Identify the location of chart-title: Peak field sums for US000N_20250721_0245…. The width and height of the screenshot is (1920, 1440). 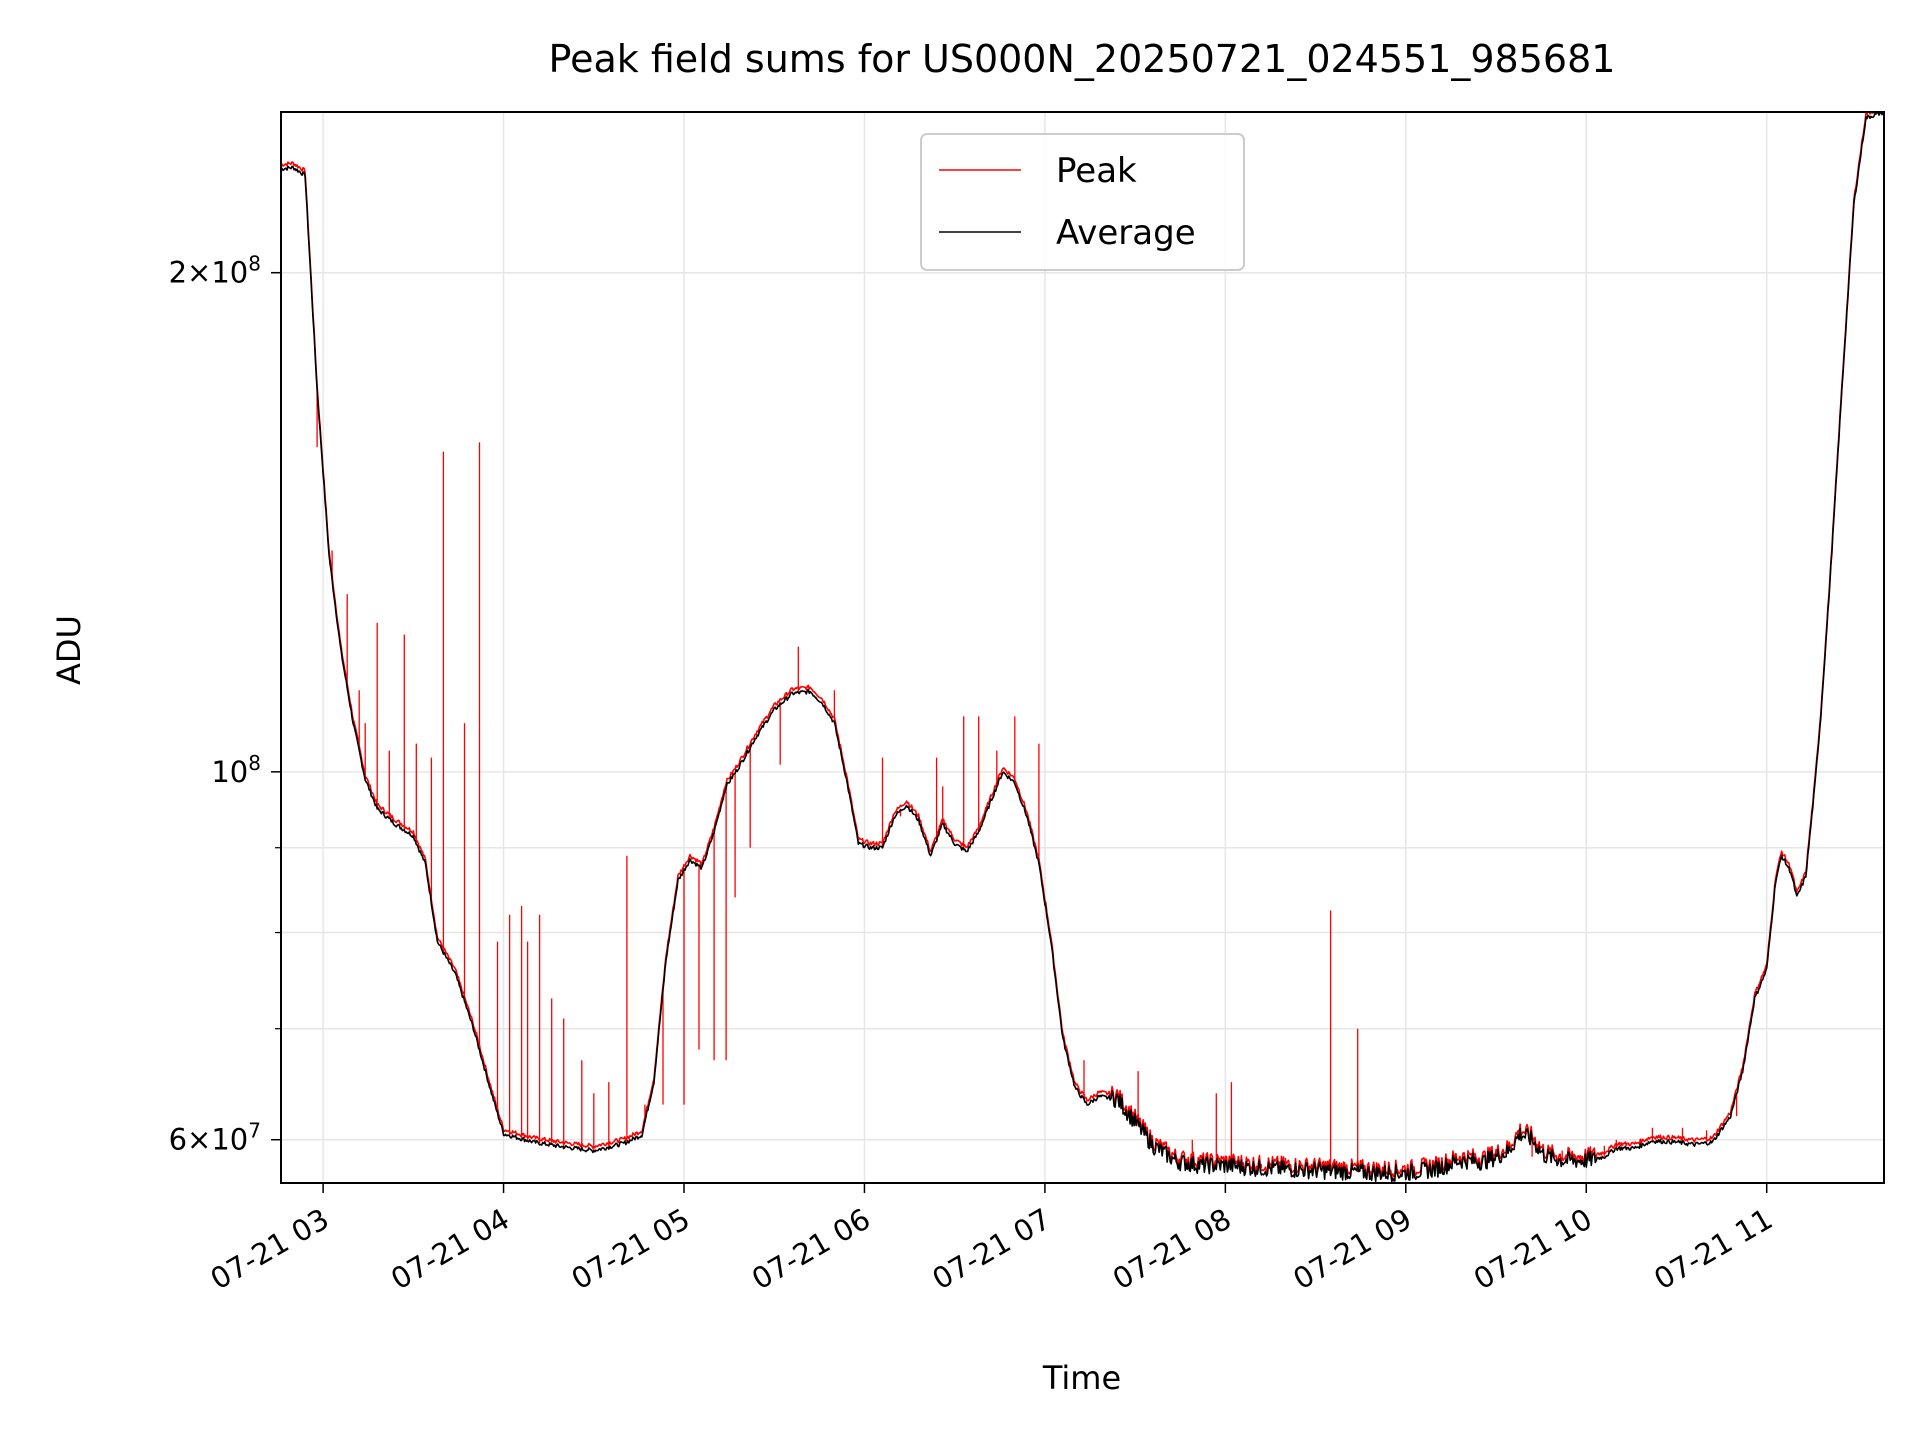
(1082, 59).